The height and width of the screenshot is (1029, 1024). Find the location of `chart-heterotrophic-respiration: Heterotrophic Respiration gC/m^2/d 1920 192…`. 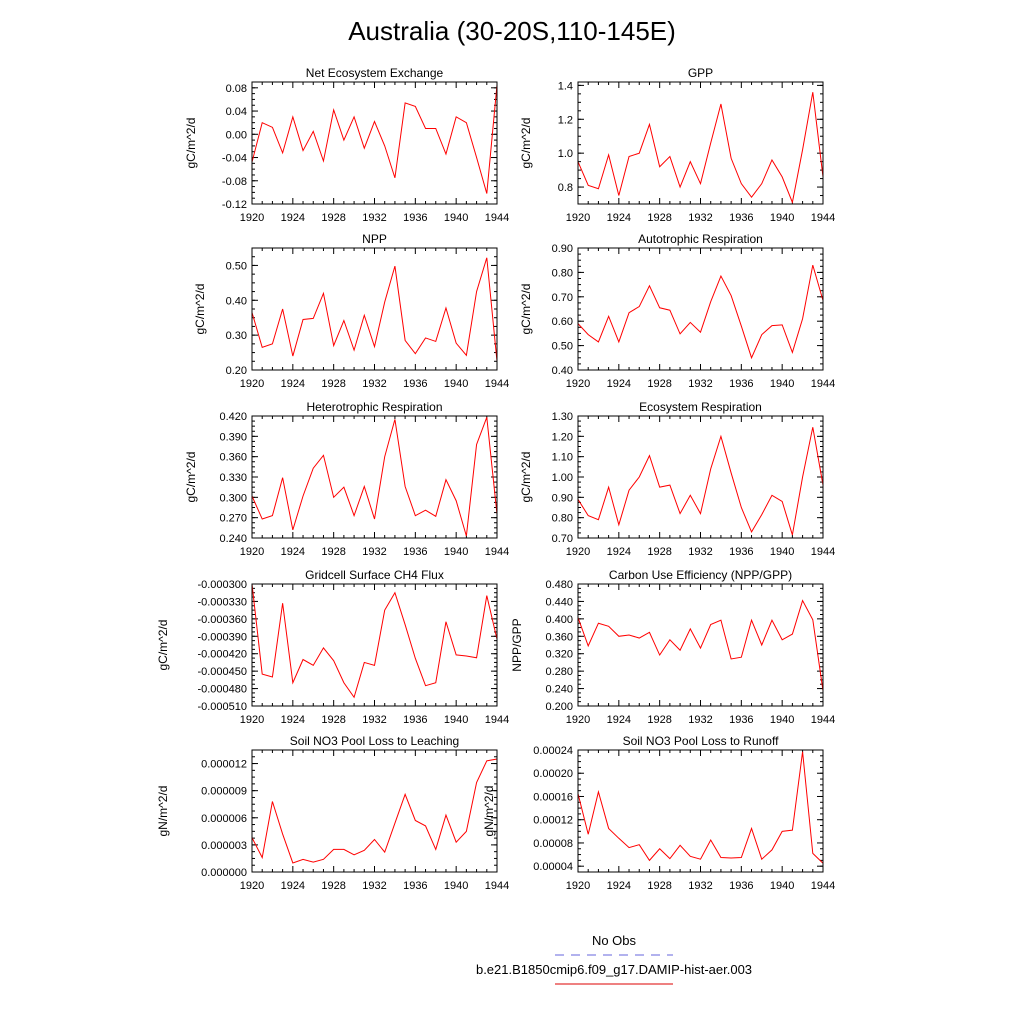

chart-heterotrophic-respiration: Heterotrophic Respiration gC/m^2/d 1920 192… is located at coordinates (346, 479).